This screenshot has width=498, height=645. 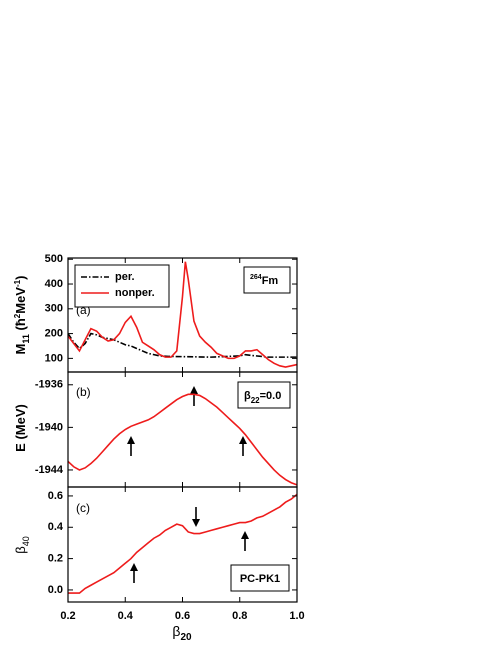 I want to click on y-tick-label: 200, so click(x=54, y=333).